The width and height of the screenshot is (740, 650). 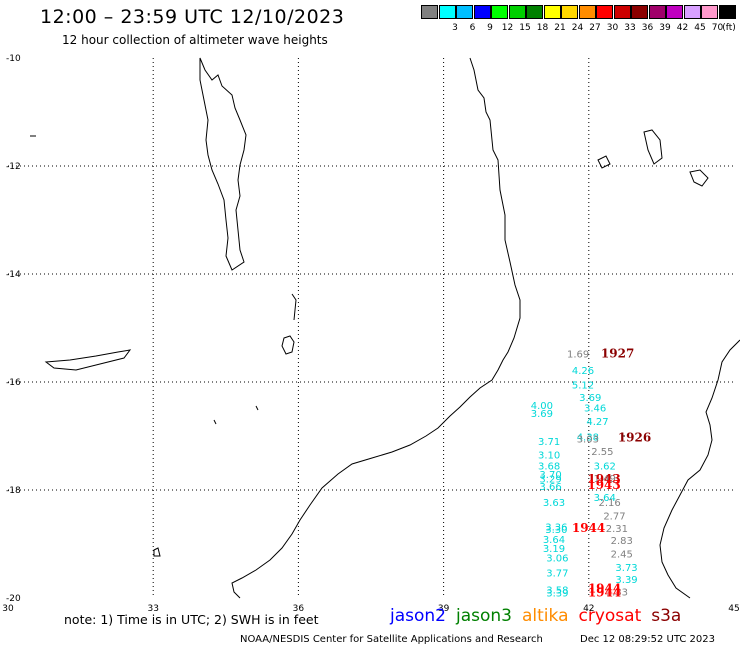 What do you see at coordinates (88, 360) in the screenshot?
I see `cahora-bassa-lake` at bounding box center [88, 360].